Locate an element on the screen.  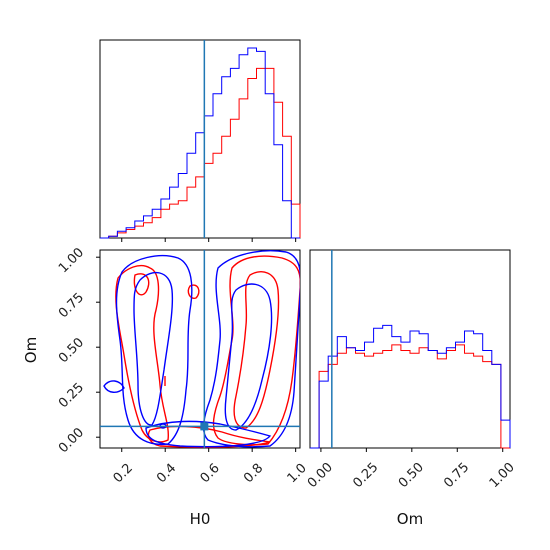
om-x-tick-label-4: 1.00 is located at coordinates (502, 475).